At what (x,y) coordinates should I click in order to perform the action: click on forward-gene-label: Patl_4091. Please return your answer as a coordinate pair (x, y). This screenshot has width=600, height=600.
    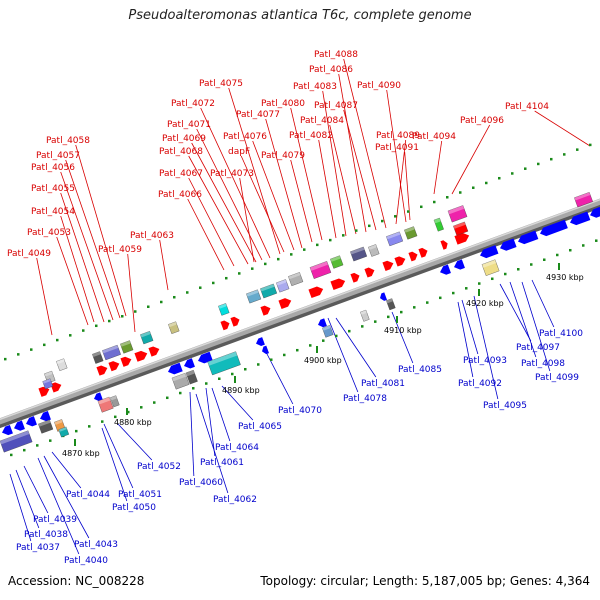
    Looking at the image, I should click on (397, 148).